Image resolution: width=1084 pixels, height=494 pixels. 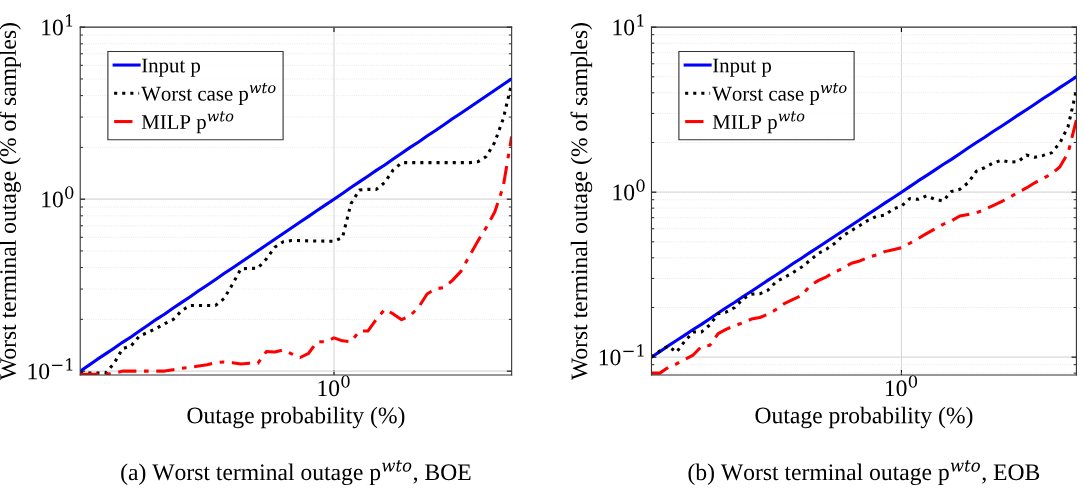 I want to click on text: (b) Worst terminal outage p$^{wto}$, EOB, so click(x=864, y=473).